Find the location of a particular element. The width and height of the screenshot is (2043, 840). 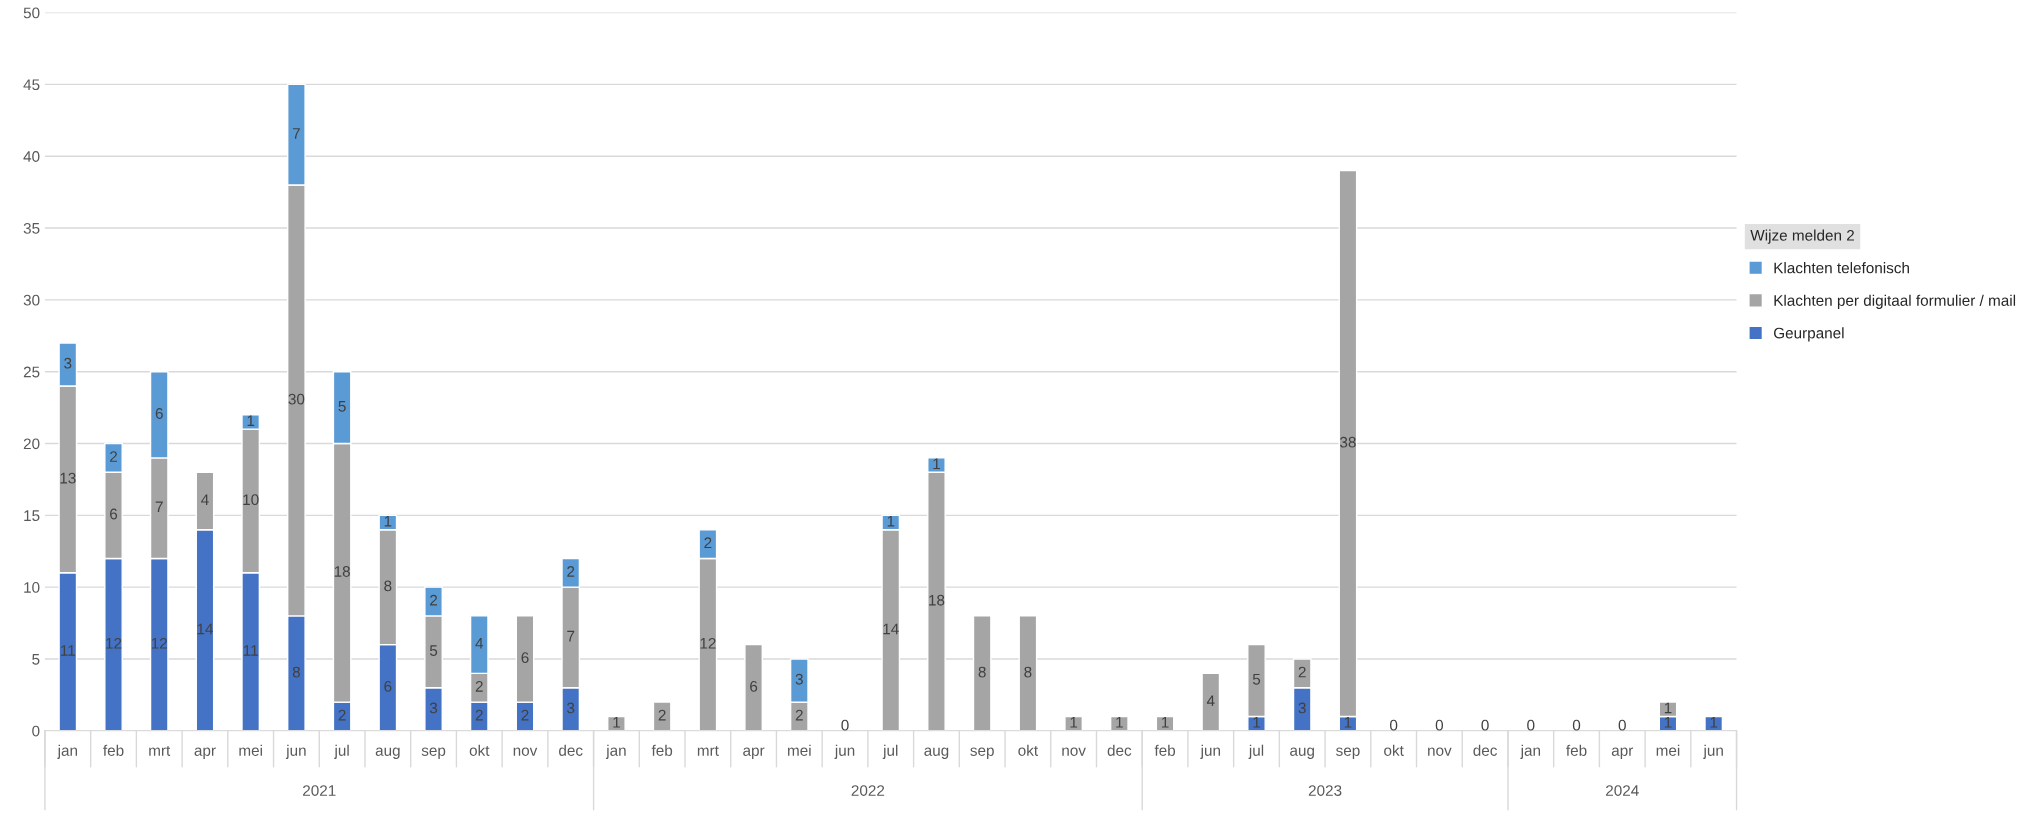

y-tick-label: 45 is located at coordinates (31, 85).